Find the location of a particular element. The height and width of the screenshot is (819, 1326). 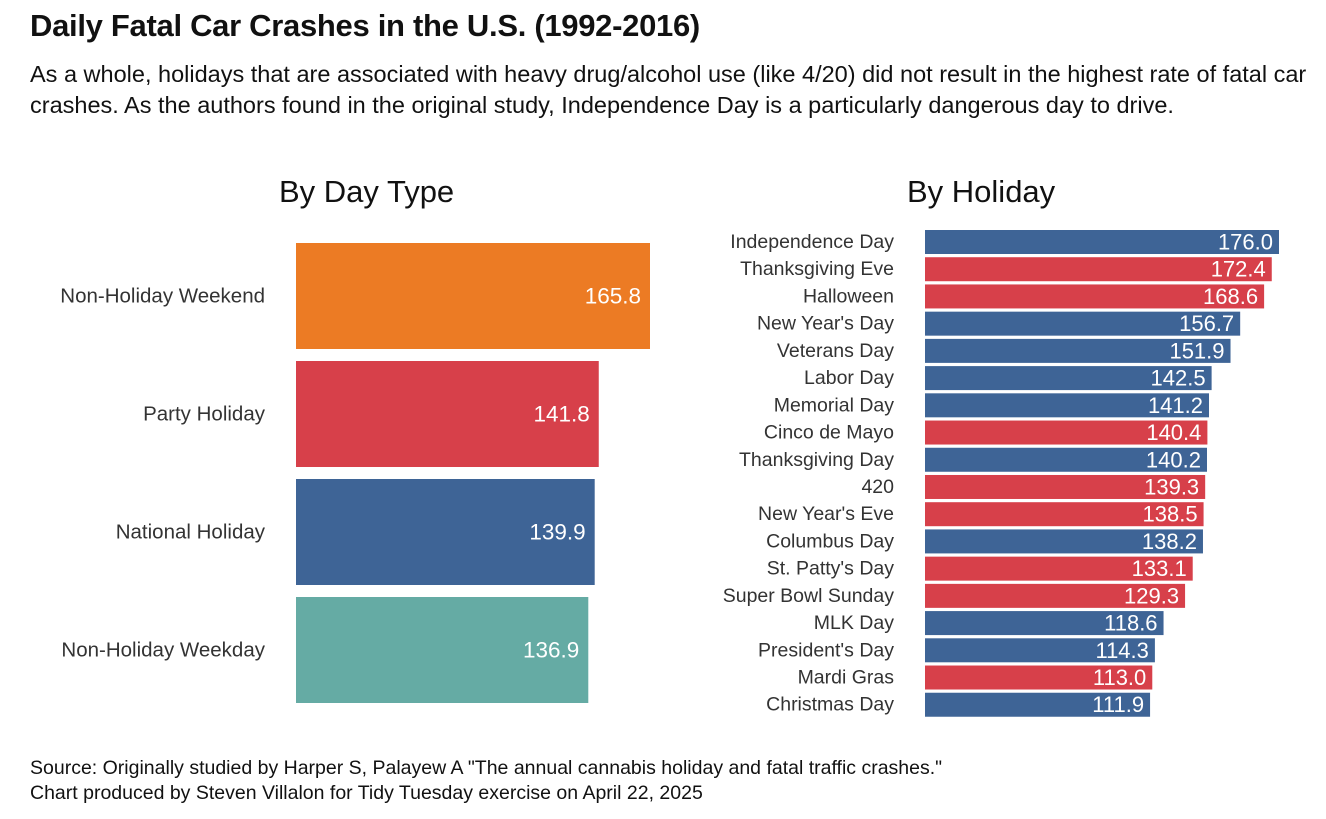

value-label-non-holiday-weekday: 136.9 is located at coordinates (551, 650).